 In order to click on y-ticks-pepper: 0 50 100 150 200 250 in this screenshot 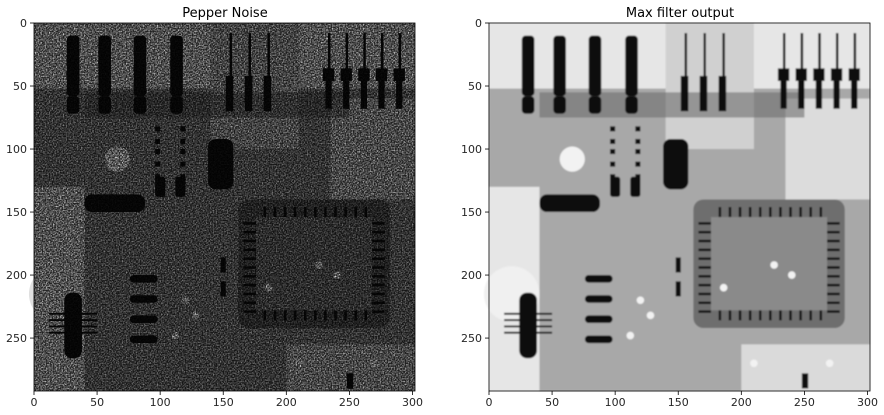, I will do `click(20, 181)`.